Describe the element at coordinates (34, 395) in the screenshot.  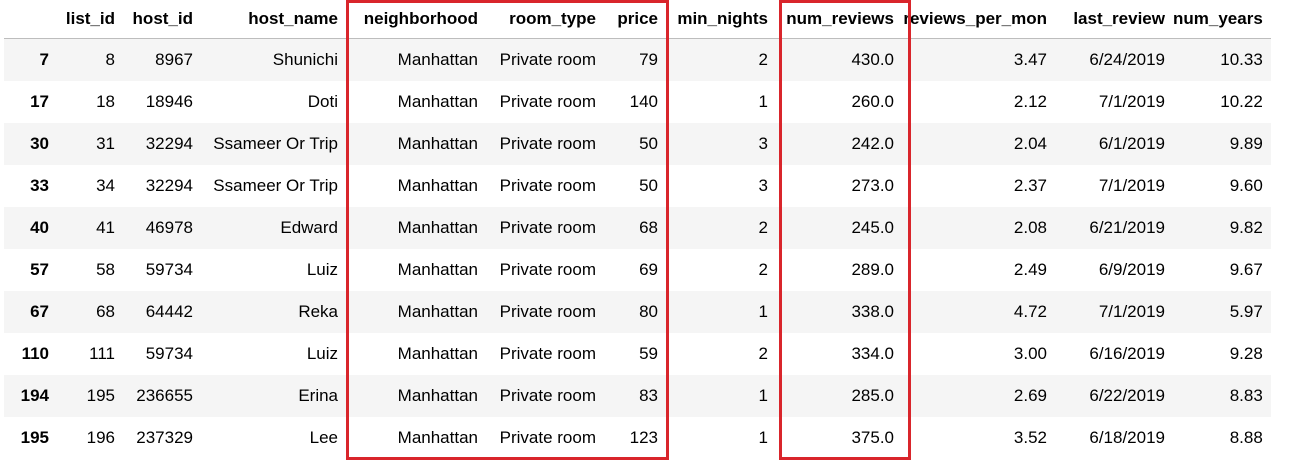
I see `row-index: 194` at that location.